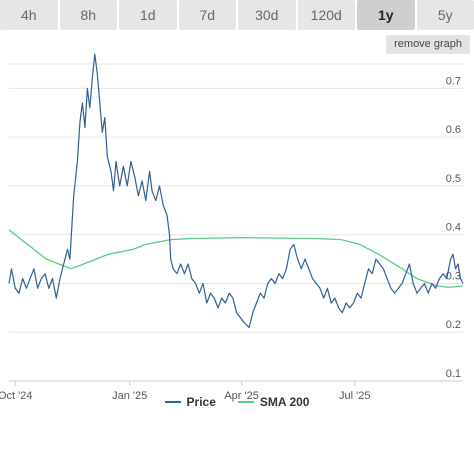  Describe the element at coordinates (236, 259) in the screenshot. I see `sma-series-line` at that location.